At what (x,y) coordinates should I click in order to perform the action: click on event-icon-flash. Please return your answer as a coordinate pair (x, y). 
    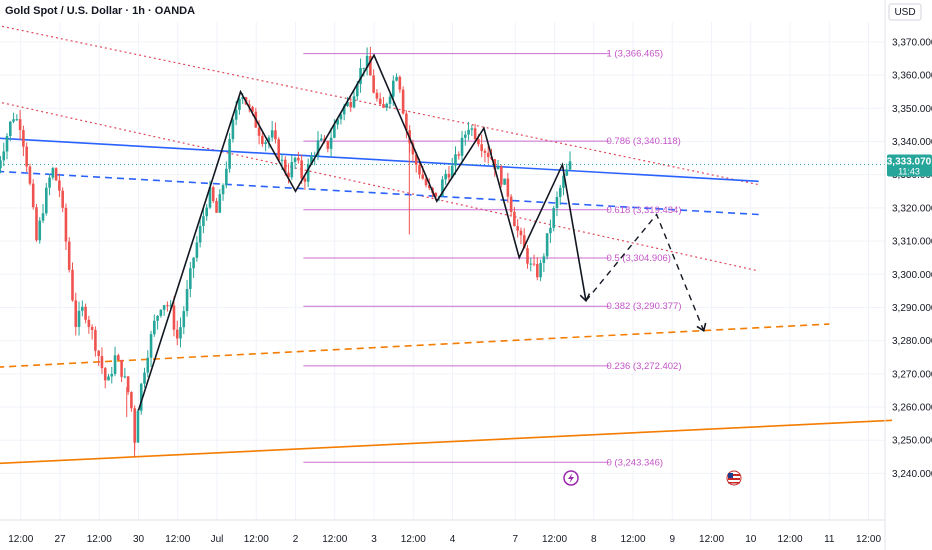
    Looking at the image, I should click on (571, 478).